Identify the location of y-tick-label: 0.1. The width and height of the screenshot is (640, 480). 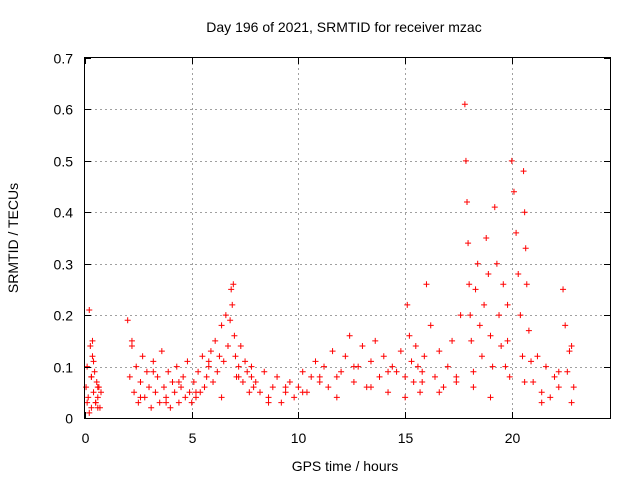
(64, 368).